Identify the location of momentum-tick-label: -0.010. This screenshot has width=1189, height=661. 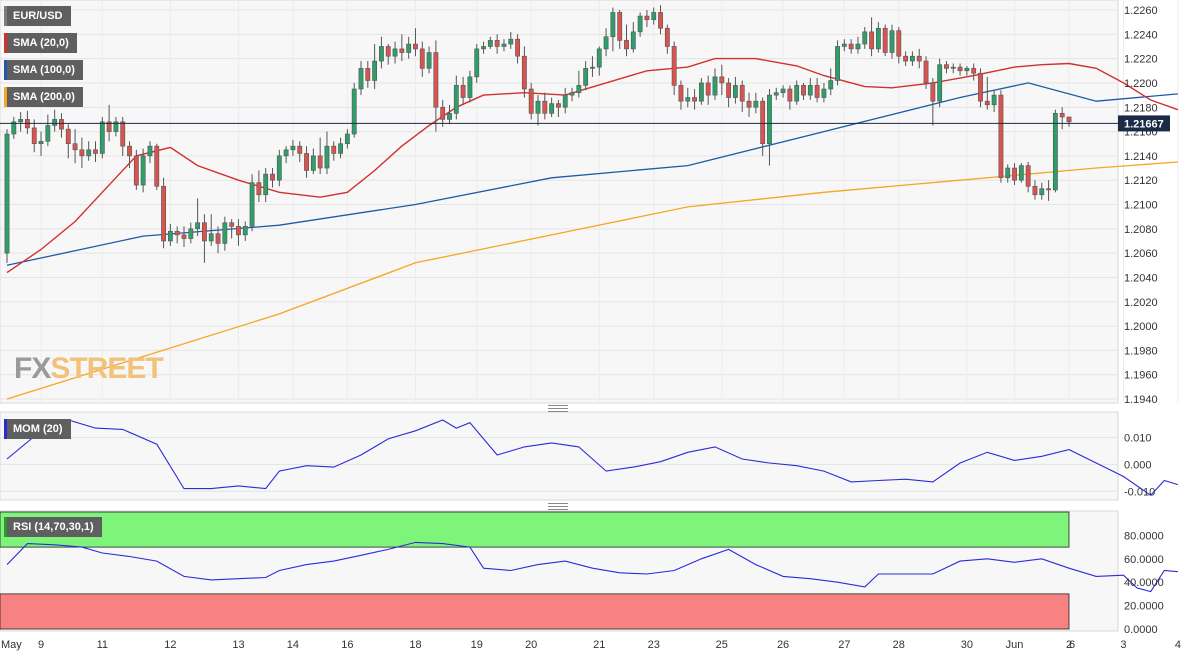
(1139, 492).